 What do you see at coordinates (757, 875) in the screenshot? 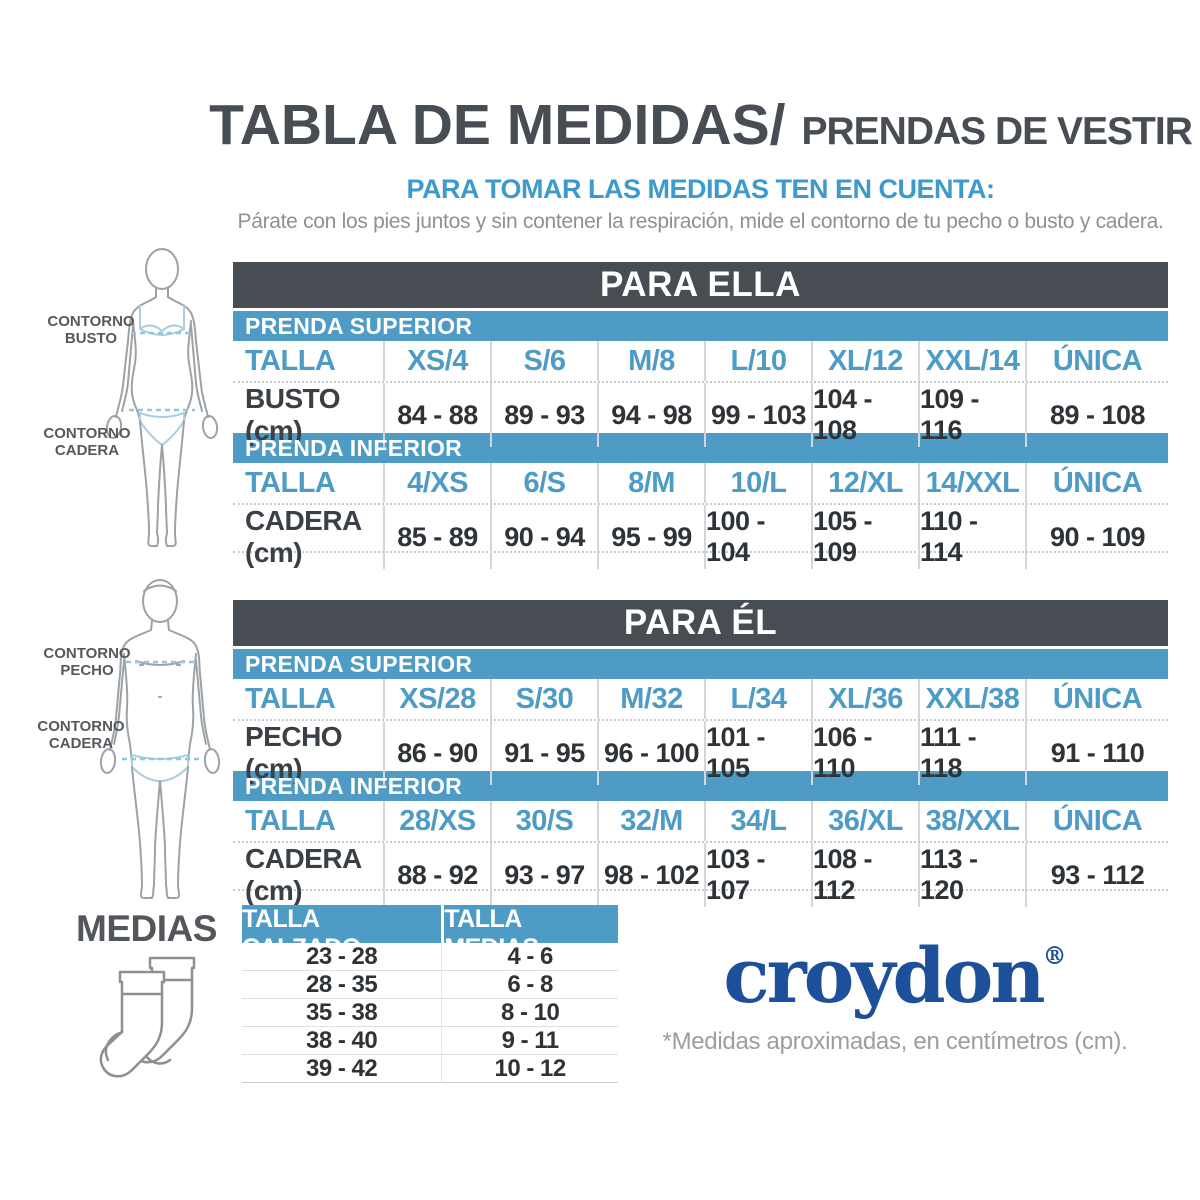
I see `measure-cell: 103 - 107` at bounding box center [757, 875].